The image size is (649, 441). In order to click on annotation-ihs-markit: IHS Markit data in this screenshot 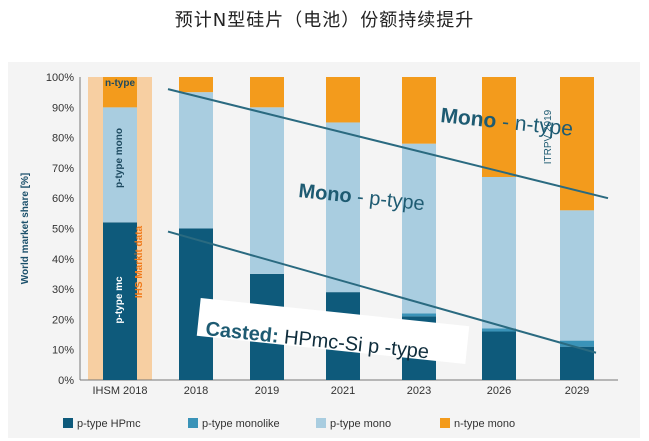, I will do `click(139, 261)`.